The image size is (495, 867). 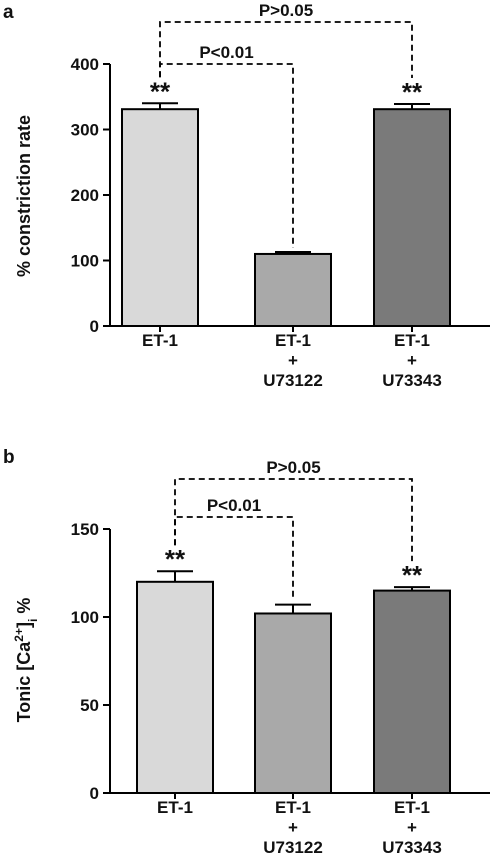 What do you see at coordinates (8, 12) in the screenshot?
I see `panel-label: a` at bounding box center [8, 12].